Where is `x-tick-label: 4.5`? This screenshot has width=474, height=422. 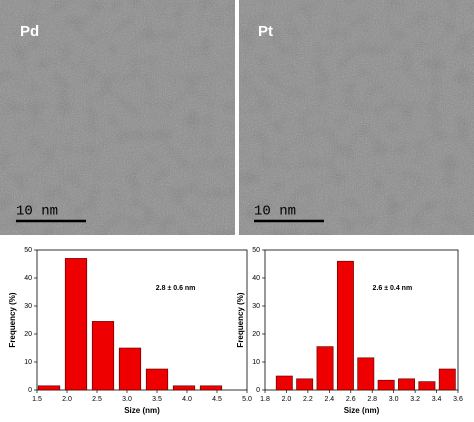 x-tick-label: 4.5 is located at coordinates (217, 399).